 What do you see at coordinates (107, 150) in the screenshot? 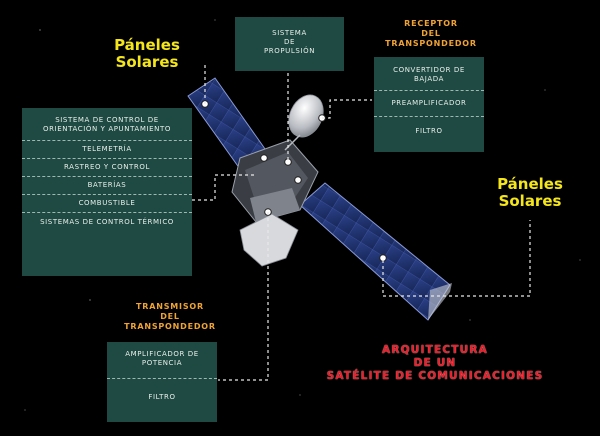
I see `bus-item-telemetry: Telemetría` at bounding box center [107, 150].